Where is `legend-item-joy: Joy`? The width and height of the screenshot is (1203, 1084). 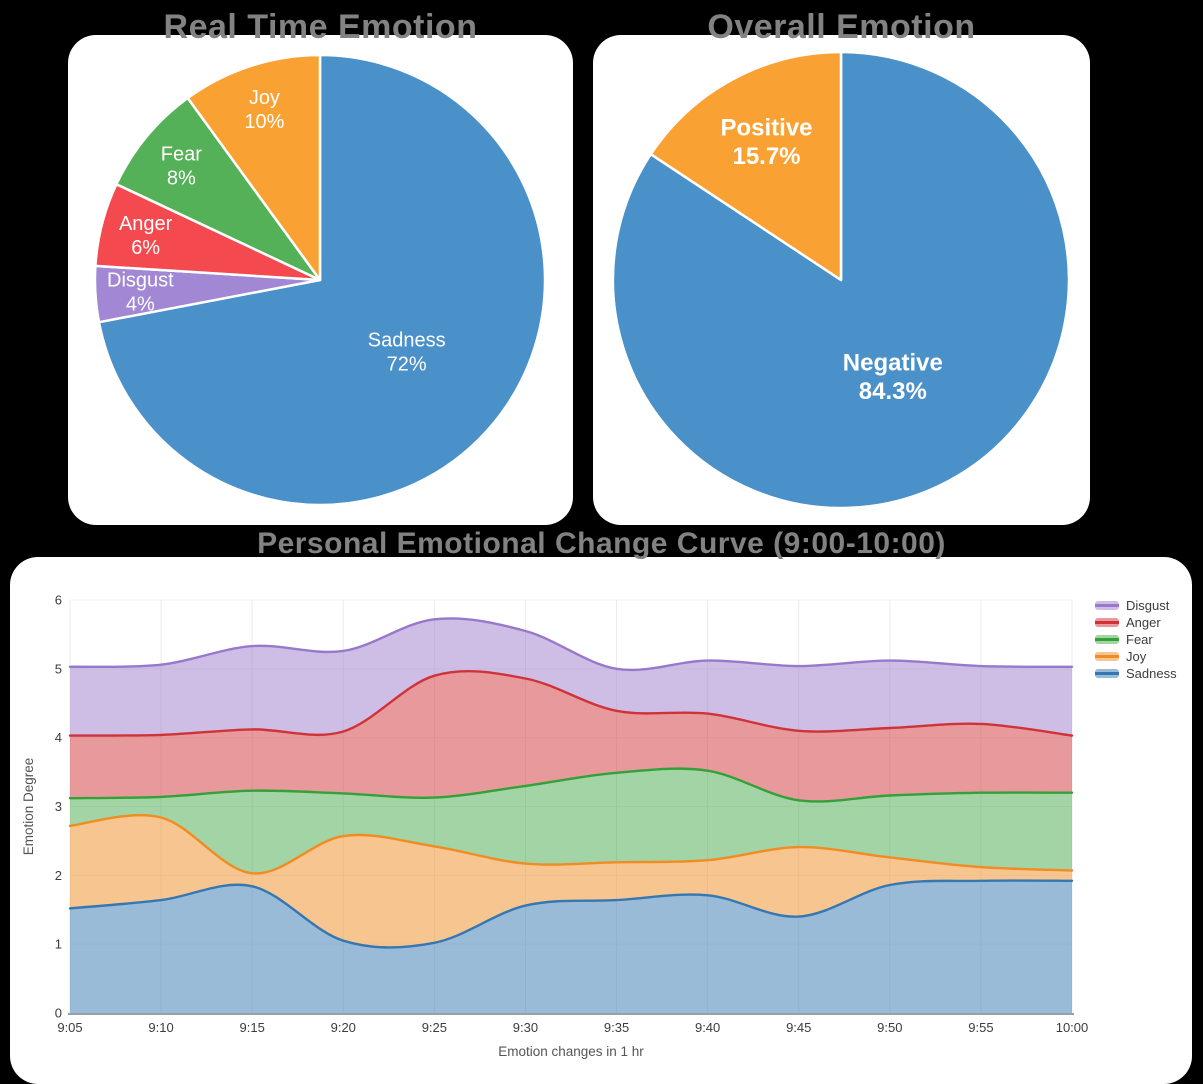
legend-item-joy: Joy is located at coordinates (1136, 656).